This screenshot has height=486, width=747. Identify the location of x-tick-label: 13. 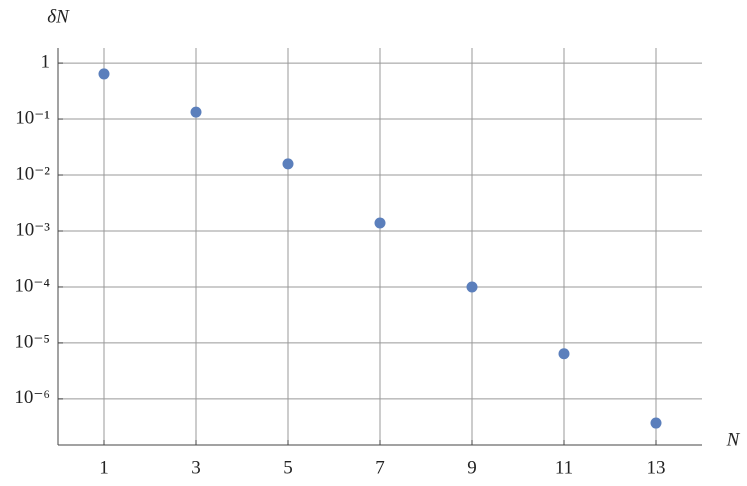
(656, 467).